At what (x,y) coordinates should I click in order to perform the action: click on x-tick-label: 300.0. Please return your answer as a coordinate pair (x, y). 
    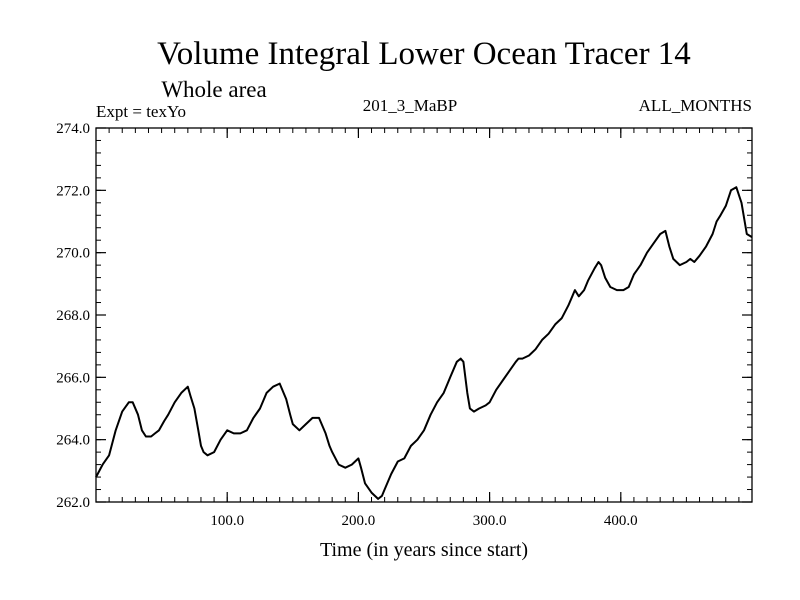
    Looking at the image, I should click on (490, 521).